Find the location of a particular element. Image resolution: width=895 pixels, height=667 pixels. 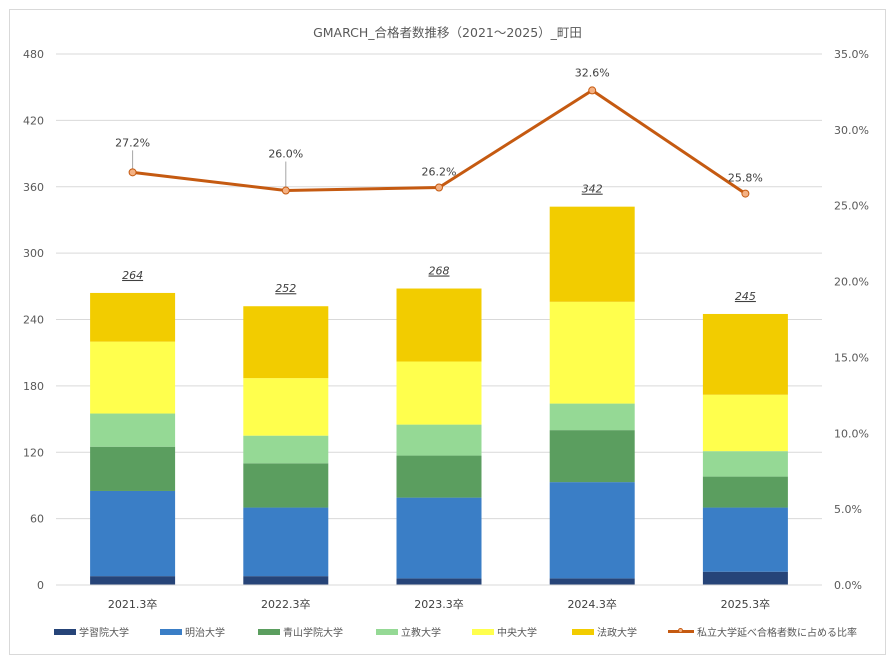

x-tick-label: 2025.3卒 is located at coordinates (746, 604).